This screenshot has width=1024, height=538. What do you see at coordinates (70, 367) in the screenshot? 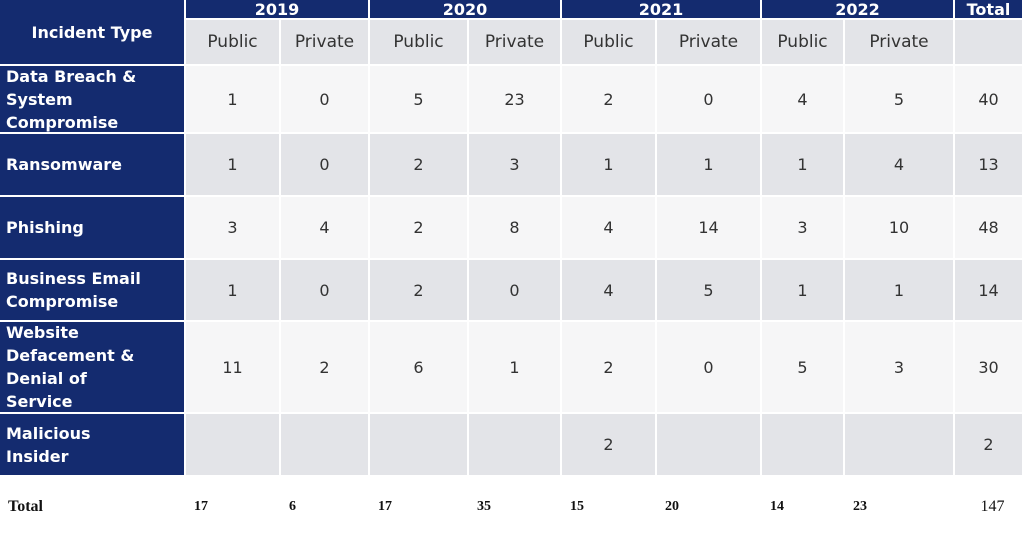
I see `cell-text: Website Defacement & Denial of Service` at bounding box center [70, 367].